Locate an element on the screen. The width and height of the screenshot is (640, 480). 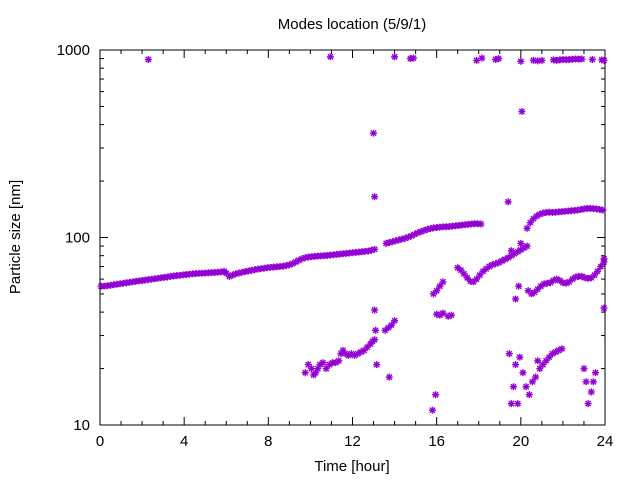
x-tick-label: 4 is located at coordinates (184, 441).